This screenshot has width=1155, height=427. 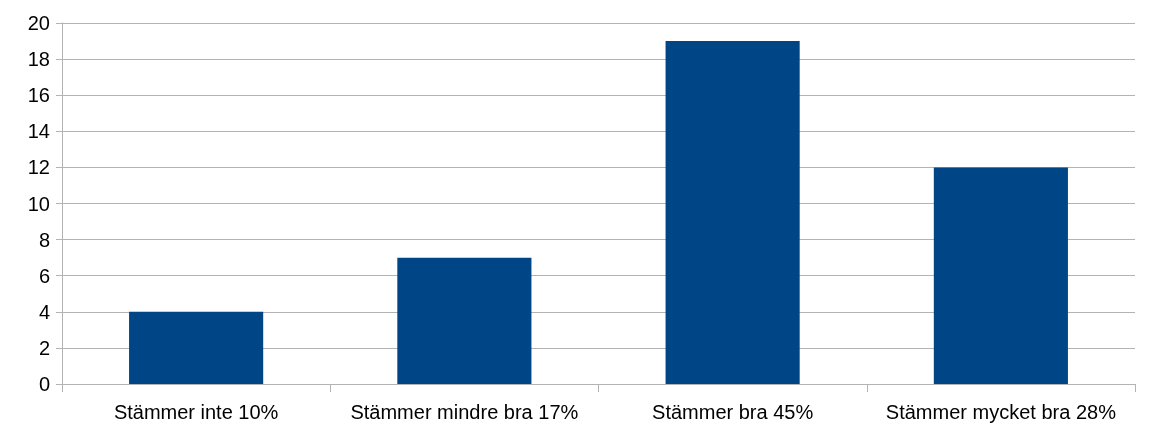 I want to click on y-tick-label: 2, so click(x=44, y=347).